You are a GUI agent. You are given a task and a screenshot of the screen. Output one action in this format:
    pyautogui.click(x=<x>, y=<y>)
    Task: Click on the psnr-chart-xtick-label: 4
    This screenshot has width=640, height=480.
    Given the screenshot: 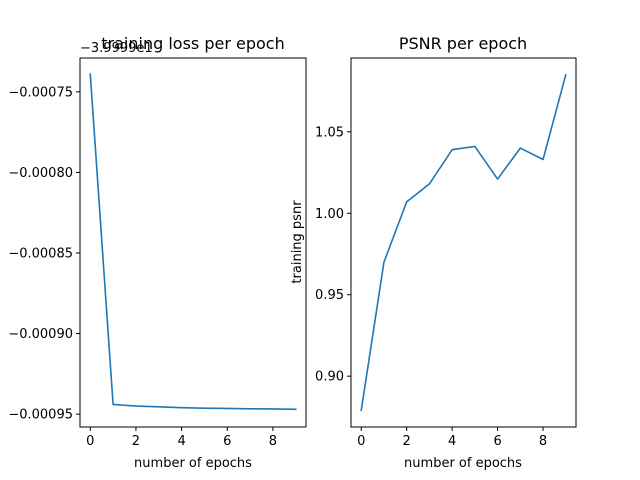 What is the action you would take?
    pyautogui.click(x=452, y=441)
    